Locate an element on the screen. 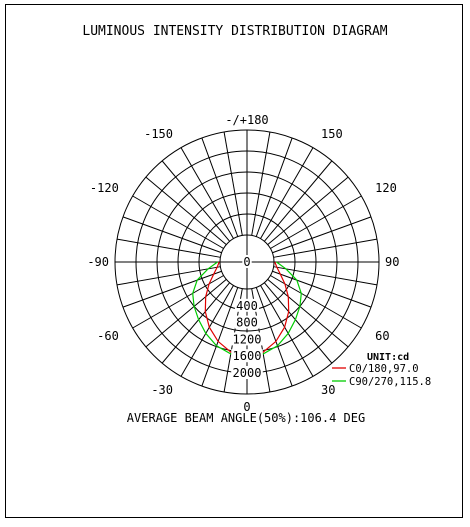  legend-entry: C90/270,115.8 is located at coordinates (390, 382).